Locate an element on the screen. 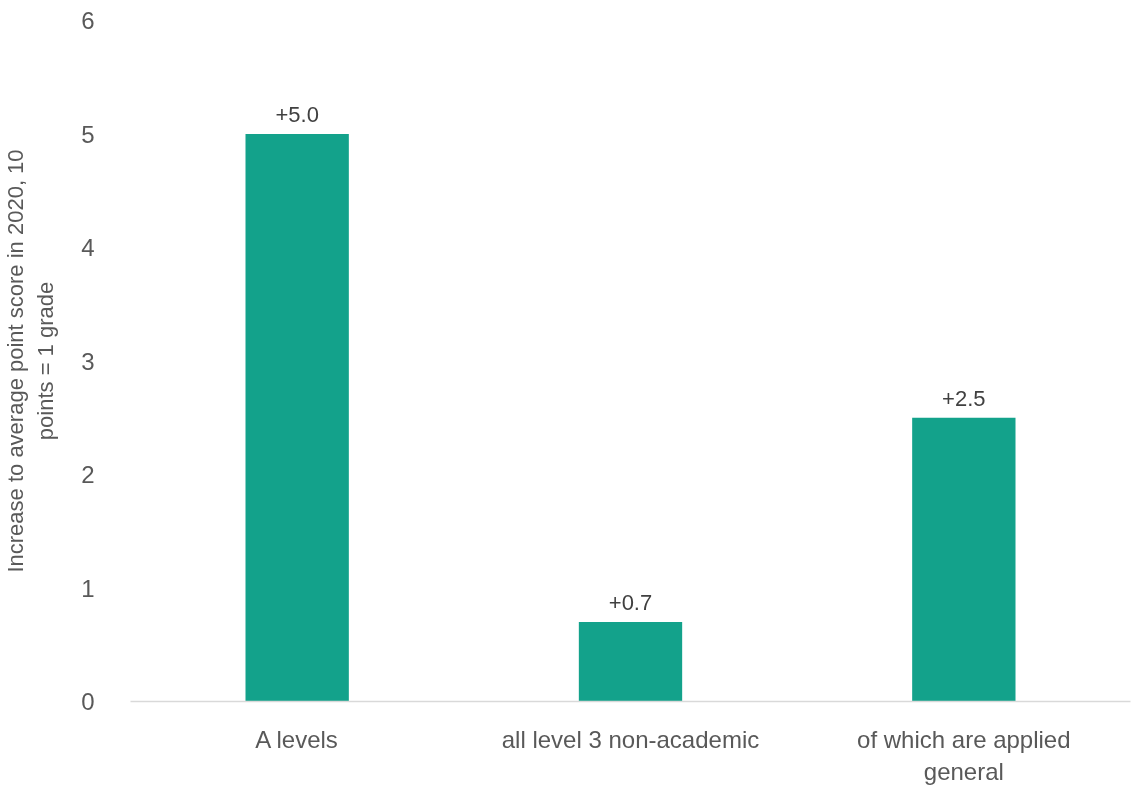 Image resolution: width=1135 pixels, height=787 pixels. data-label: +2.5 is located at coordinates (964, 398).